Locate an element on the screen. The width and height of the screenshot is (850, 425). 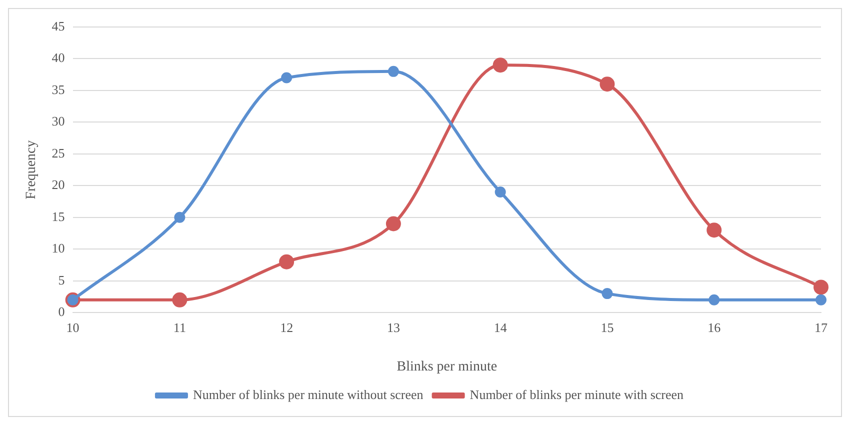
x-tick-label: 14 is located at coordinates (501, 327).